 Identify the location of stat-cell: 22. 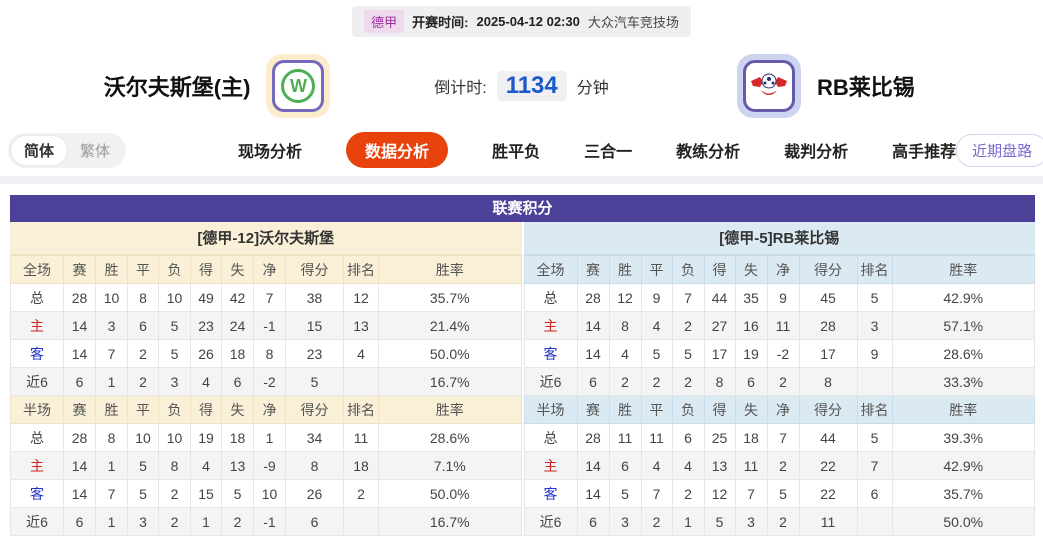
(828, 493).